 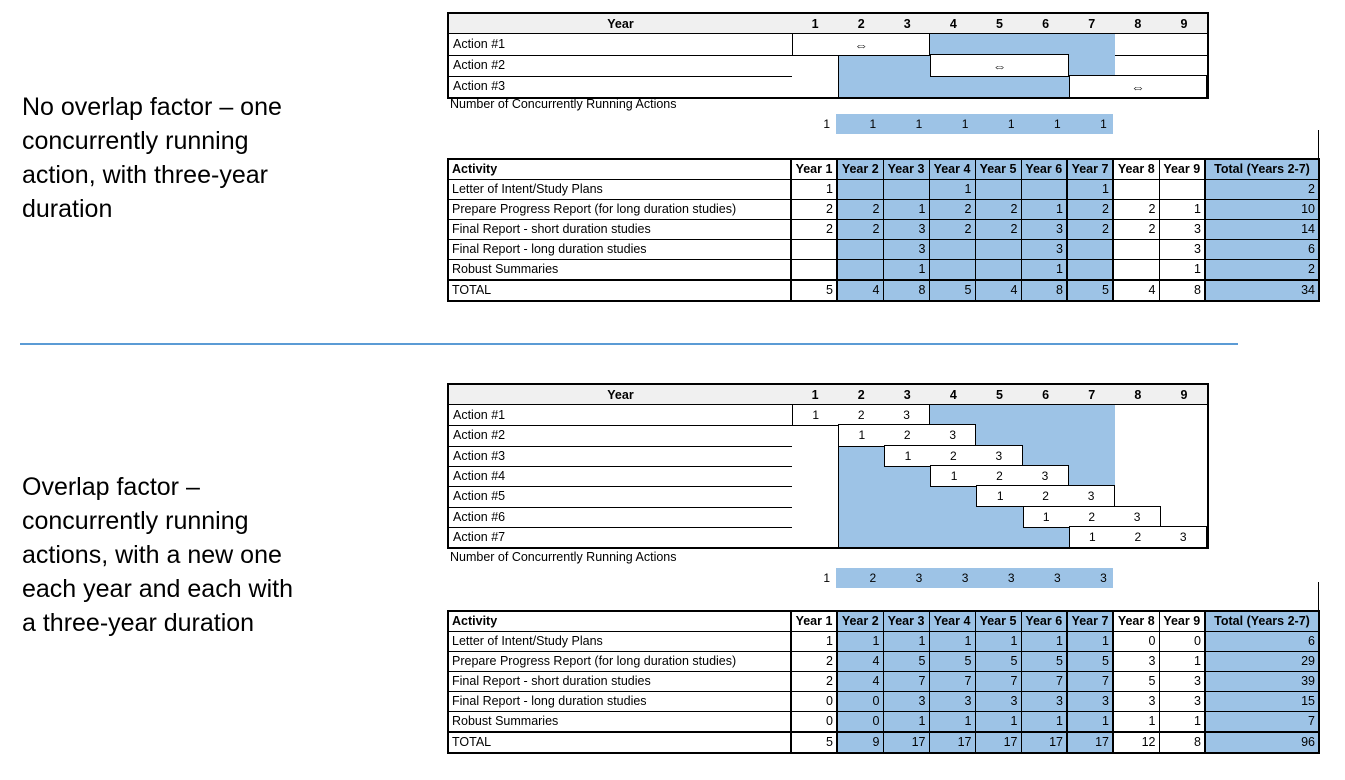 What do you see at coordinates (1262, 661) in the screenshot?
I see `activity-cell-value: 29` at bounding box center [1262, 661].